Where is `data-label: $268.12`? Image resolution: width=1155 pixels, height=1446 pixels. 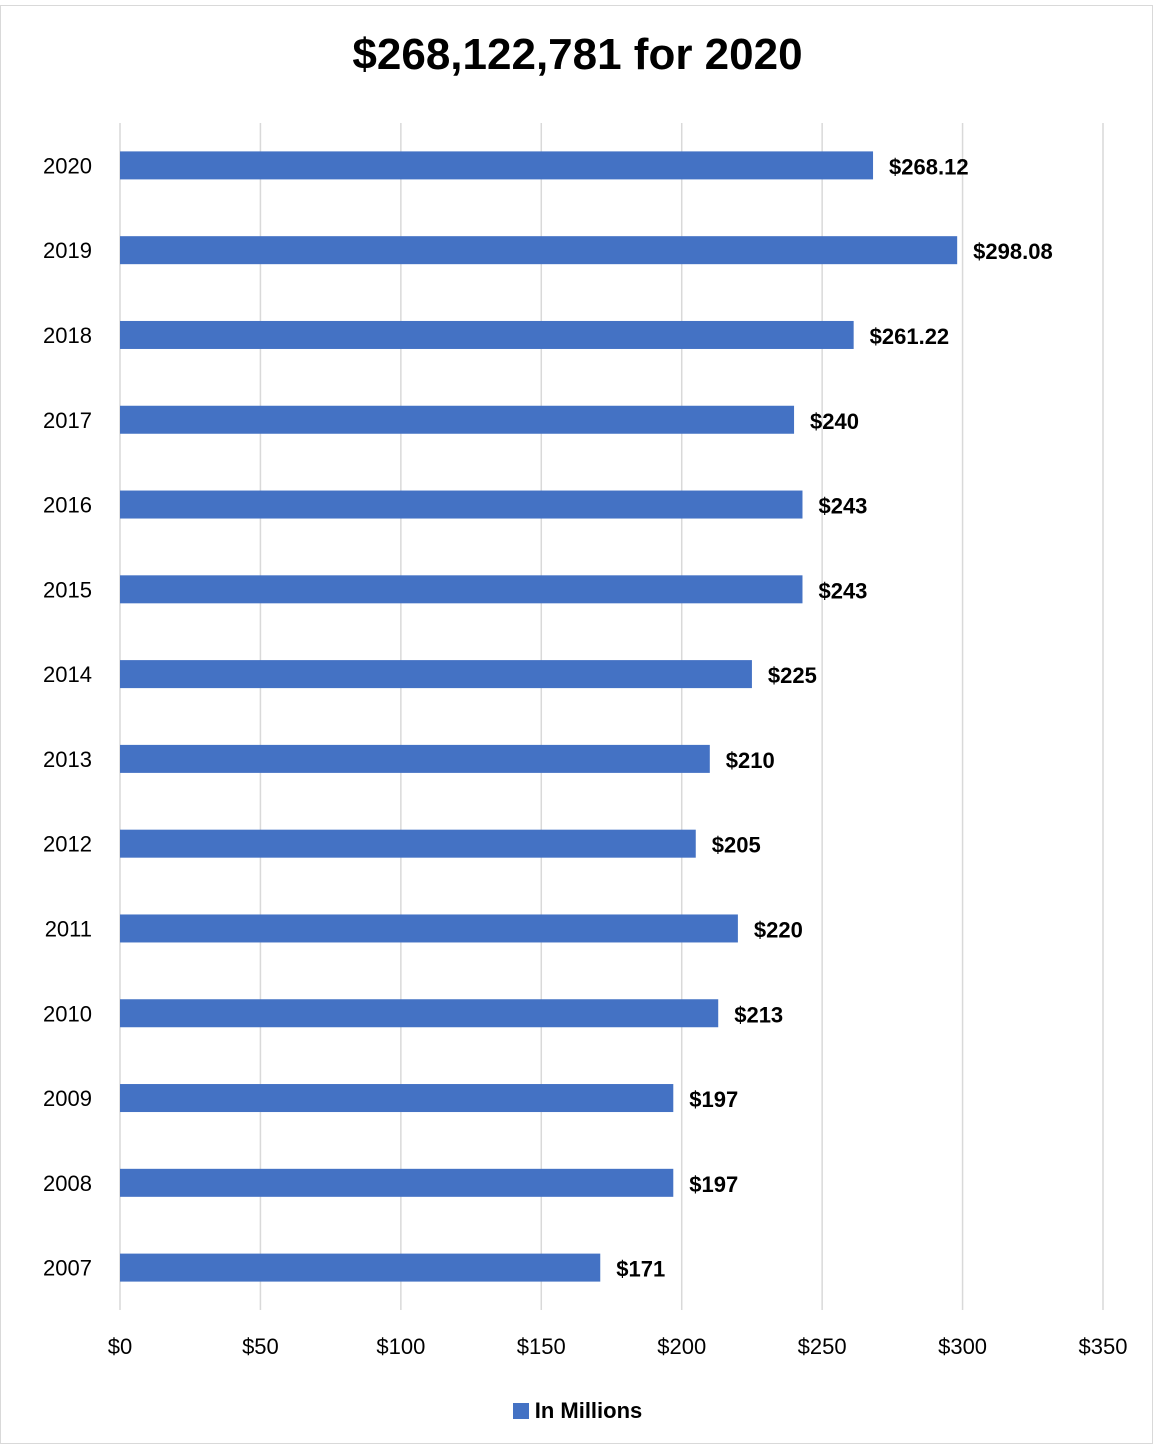 data-label: $268.12 is located at coordinates (929, 166).